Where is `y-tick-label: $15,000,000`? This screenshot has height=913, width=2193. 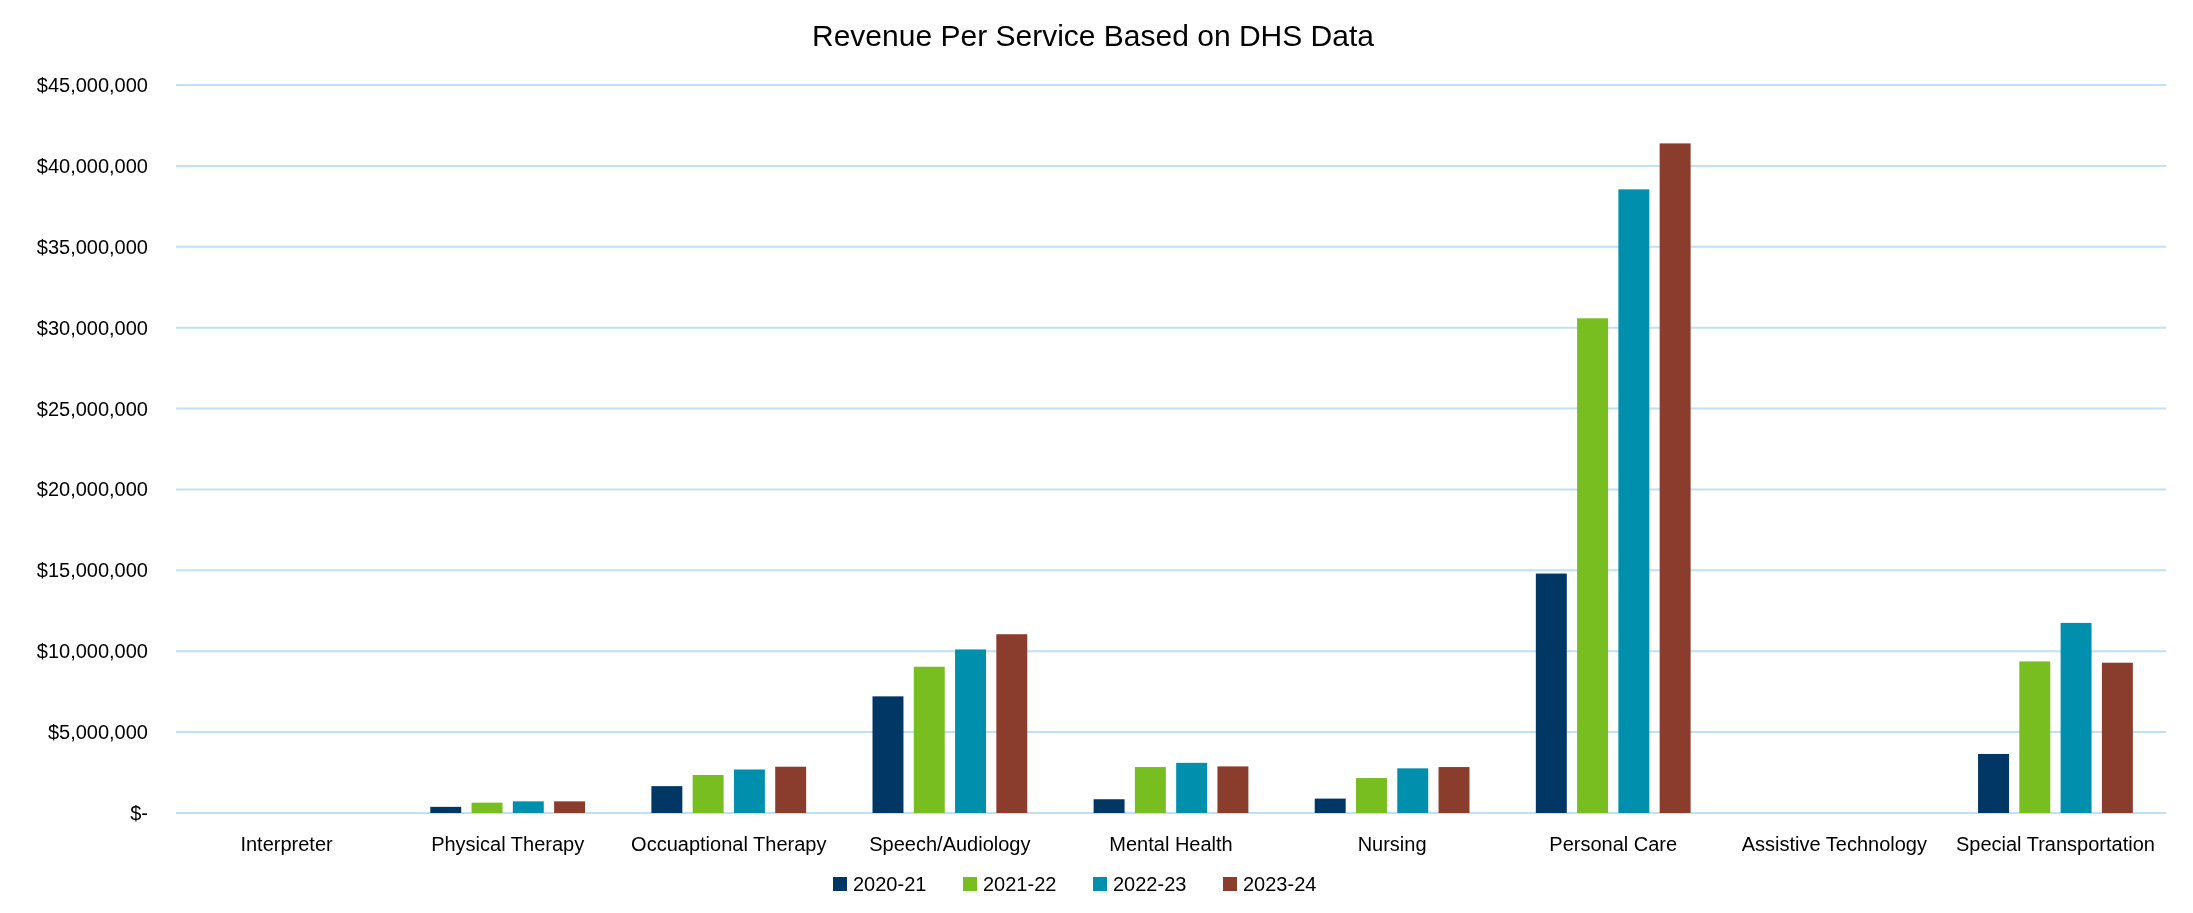
y-tick-label: $15,000,000 is located at coordinates (92, 570).